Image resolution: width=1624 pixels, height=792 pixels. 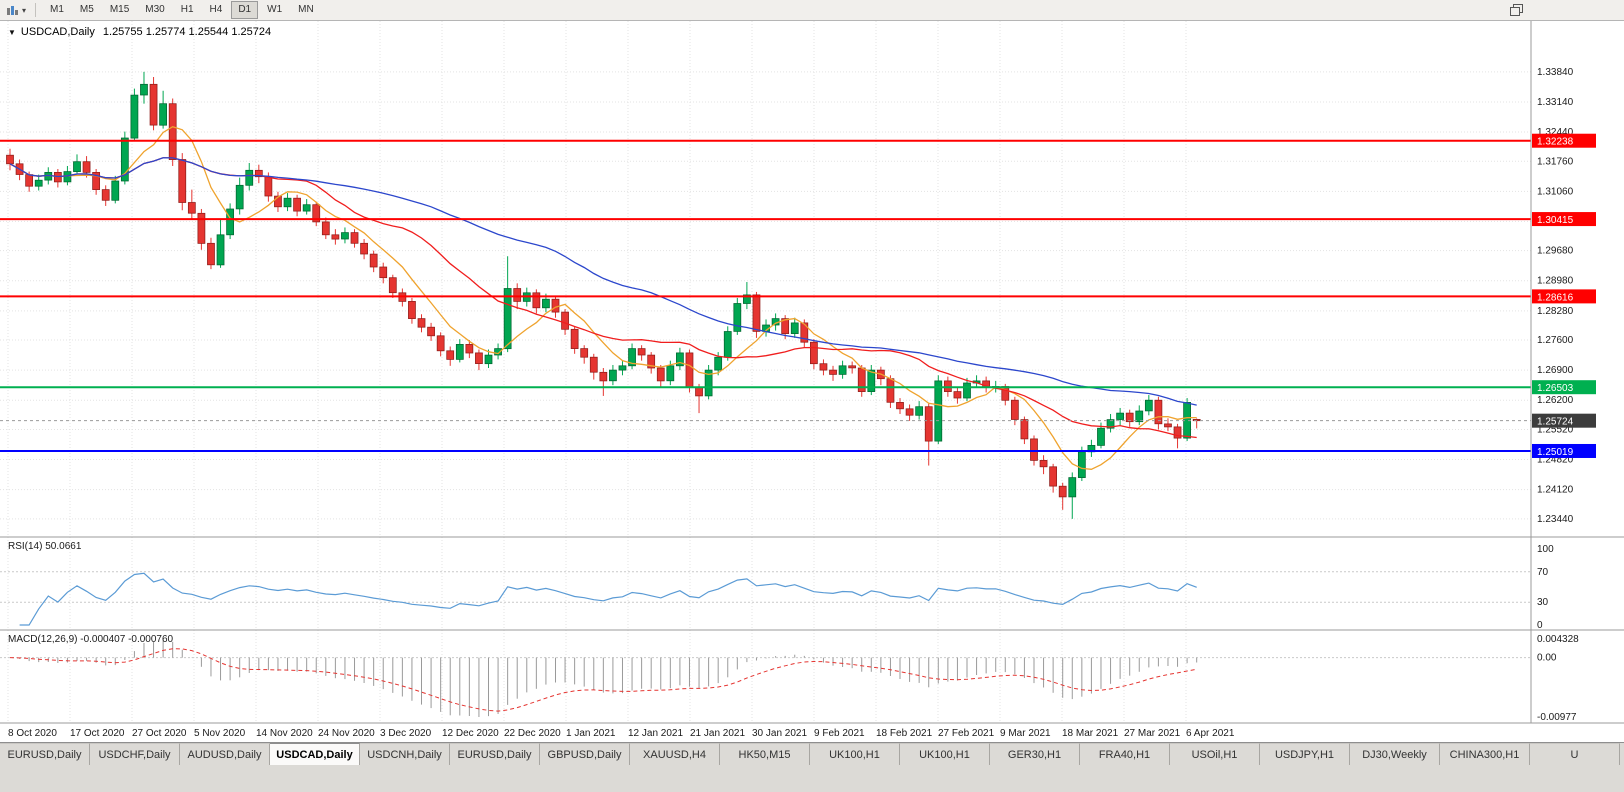 What do you see at coordinates (1555, 460) in the screenshot?
I see `svg-text: 1.24820` at bounding box center [1555, 460].